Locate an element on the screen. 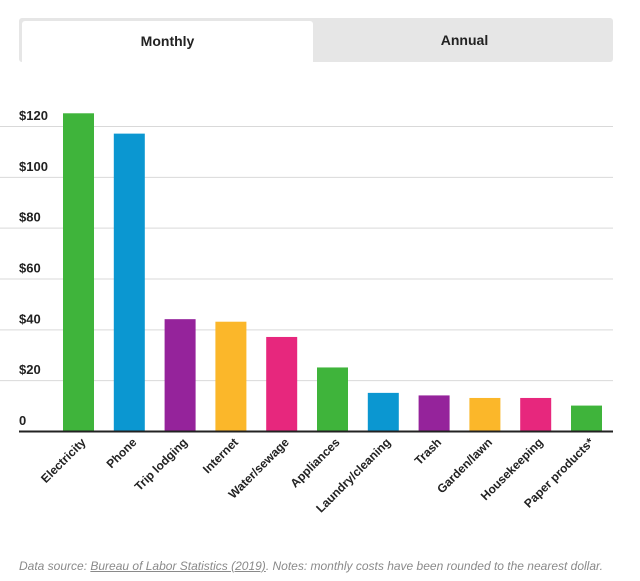 The image size is (640, 581). period-tabs: Monthly Annual is located at coordinates (316, 40).